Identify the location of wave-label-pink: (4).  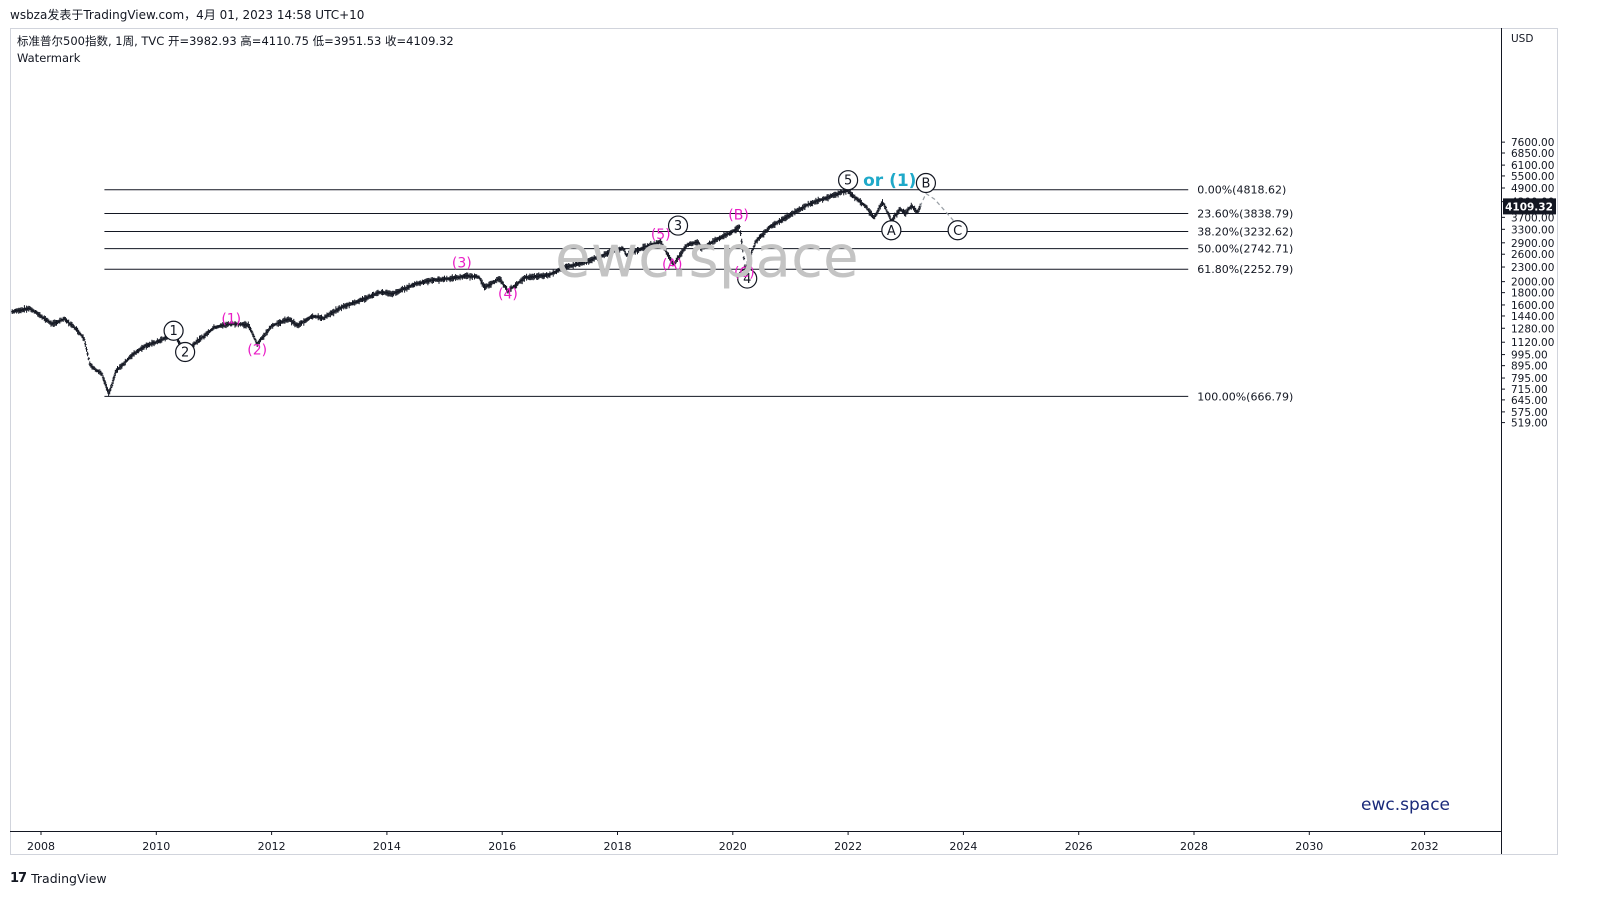
(508, 295).